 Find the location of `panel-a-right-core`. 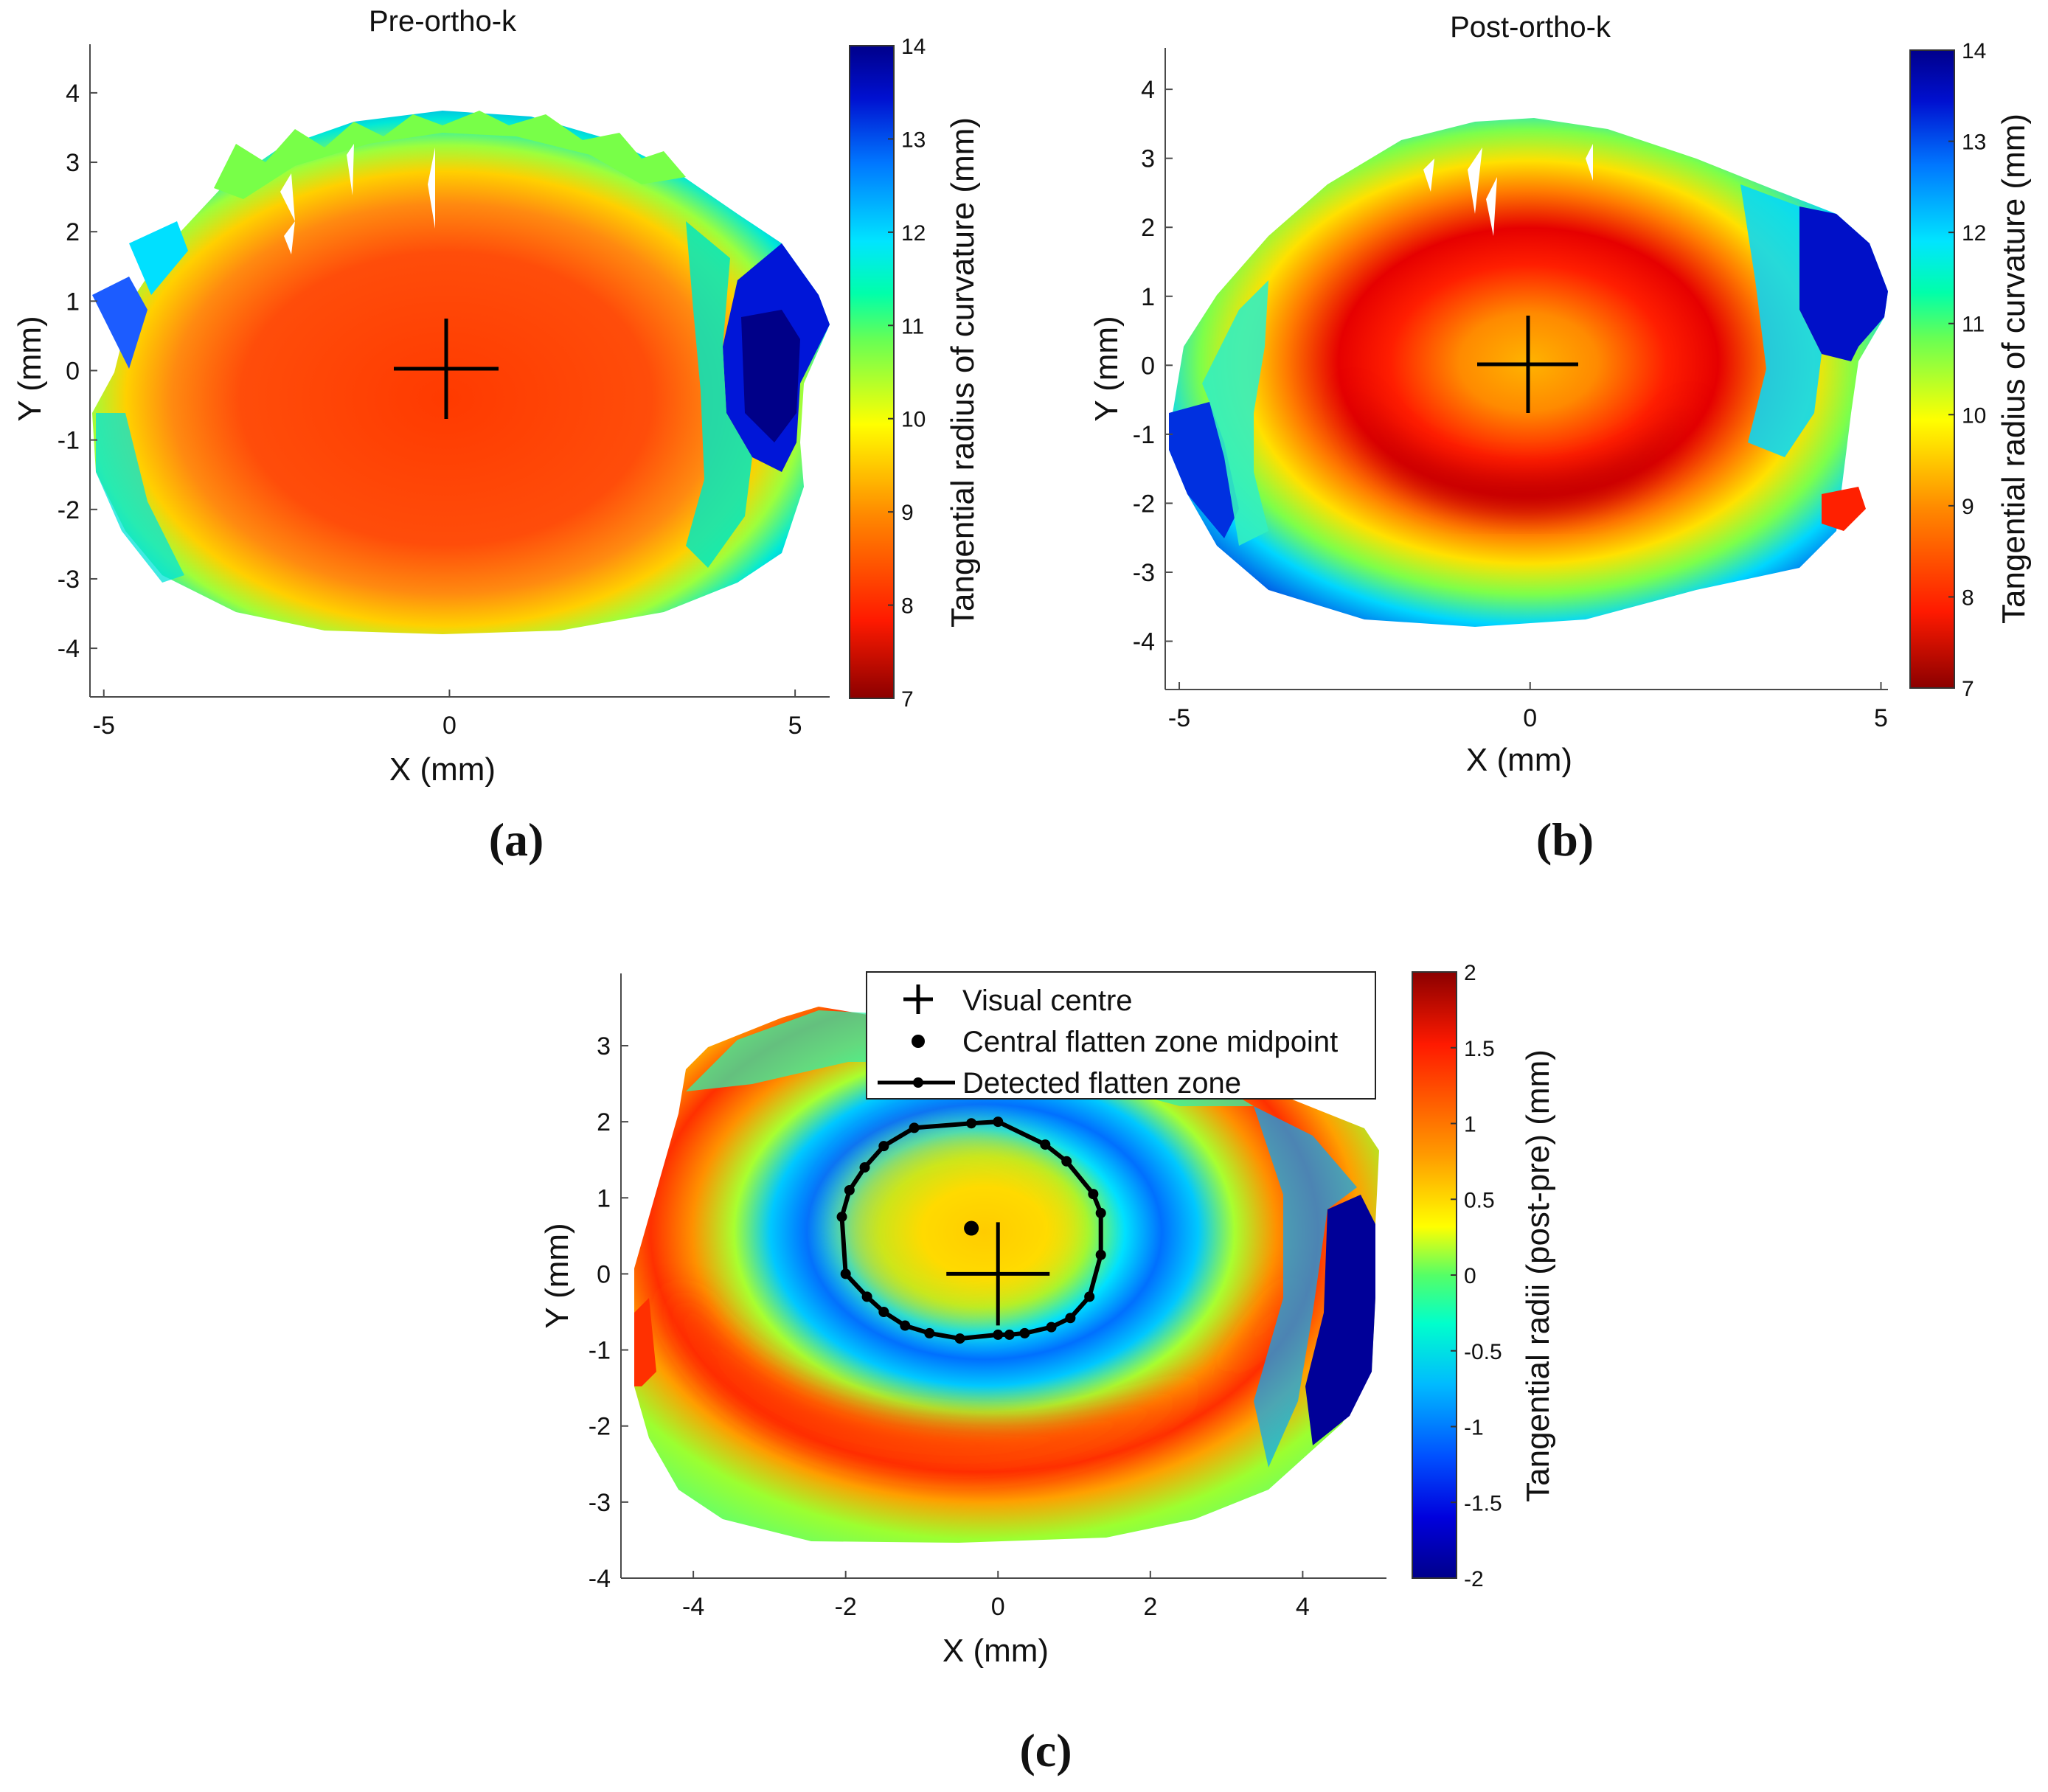

panel-a-right-core is located at coordinates (770, 376).